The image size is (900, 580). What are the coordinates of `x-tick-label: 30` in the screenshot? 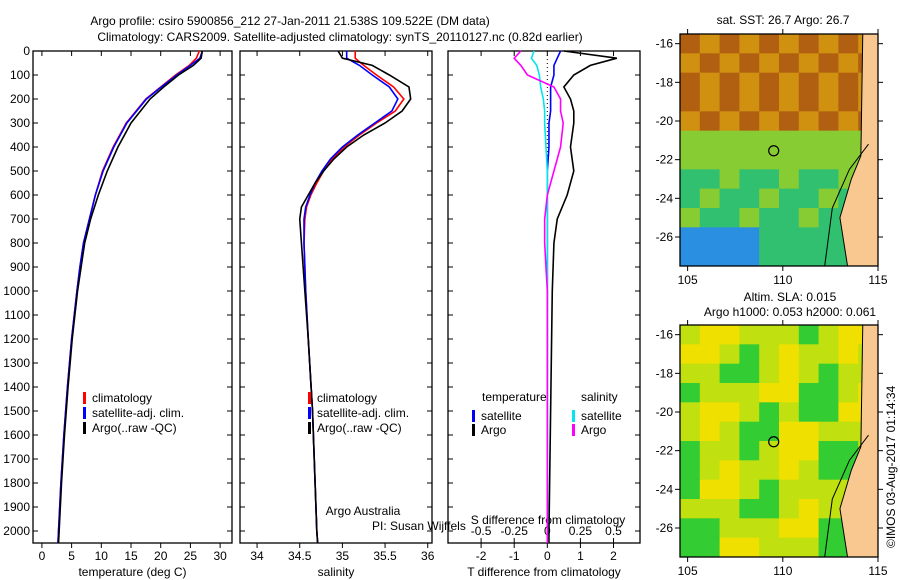 It's located at (220, 556).